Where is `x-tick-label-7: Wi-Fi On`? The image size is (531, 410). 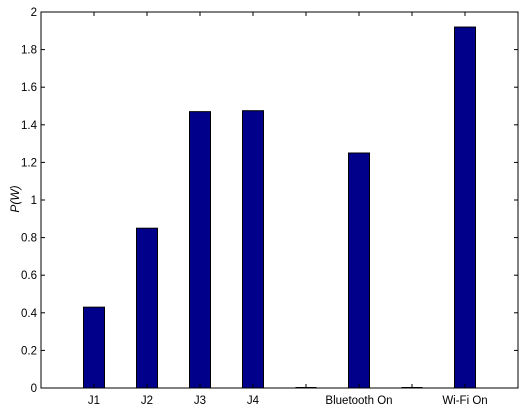 x-tick-label-7: Wi-Fi On is located at coordinates (464, 401).